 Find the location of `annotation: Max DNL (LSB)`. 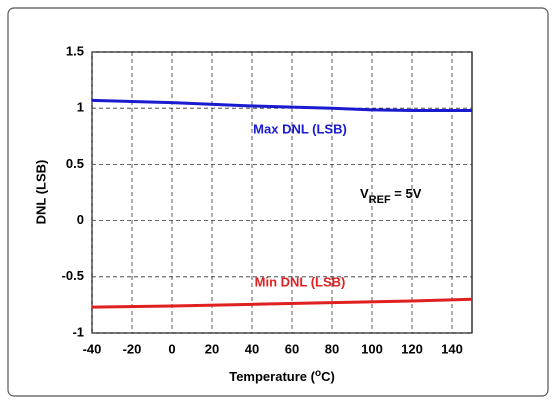

annotation: Max DNL (LSB) is located at coordinates (300, 128).